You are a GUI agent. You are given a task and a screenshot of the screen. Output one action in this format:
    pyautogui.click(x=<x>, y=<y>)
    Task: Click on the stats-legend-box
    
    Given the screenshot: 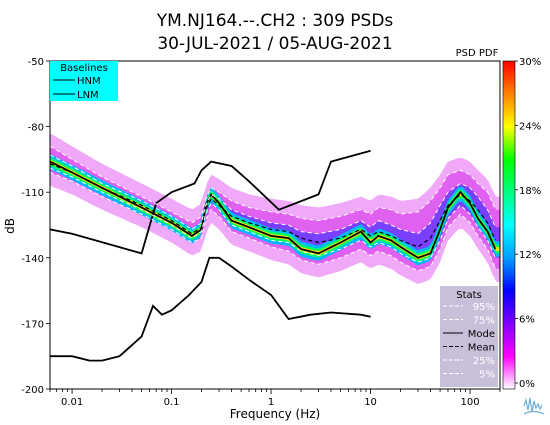 What is the action you would take?
    pyautogui.click(x=469, y=336)
    